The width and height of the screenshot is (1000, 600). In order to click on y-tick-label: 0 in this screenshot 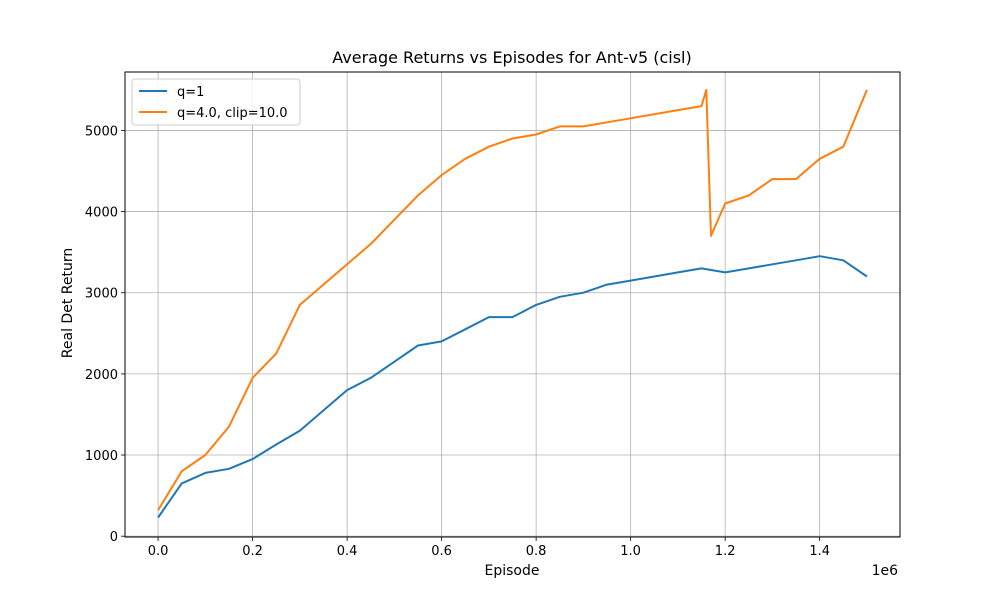, I will do `click(114, 537)`.